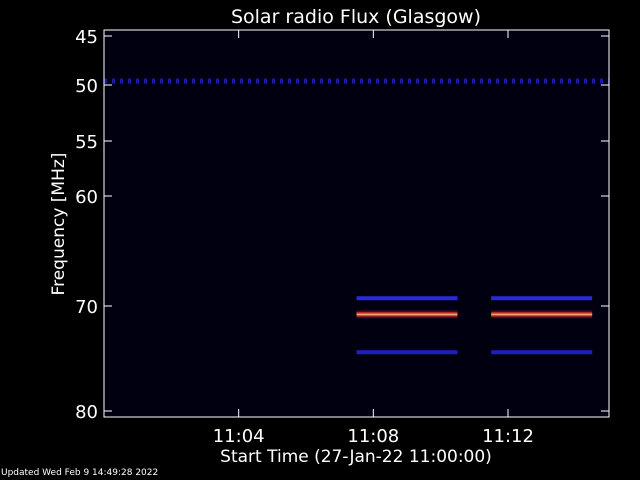  I want to click on chart-title: Solar radio Flux (Glasgow), so click(356, 17).